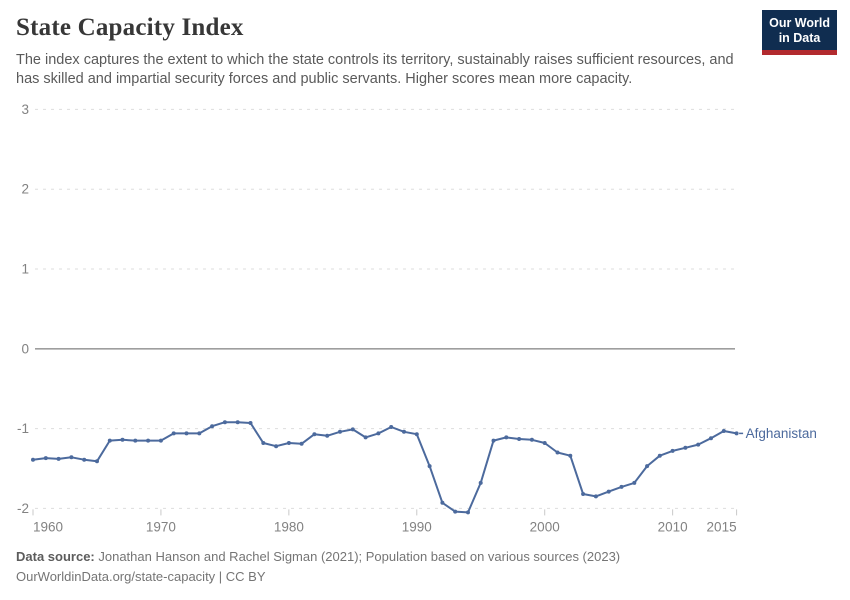  What do you see at coordinates (25, 269) in the screenshot?
I see `y-axis-label: 1` at bounding box center [25, 269].